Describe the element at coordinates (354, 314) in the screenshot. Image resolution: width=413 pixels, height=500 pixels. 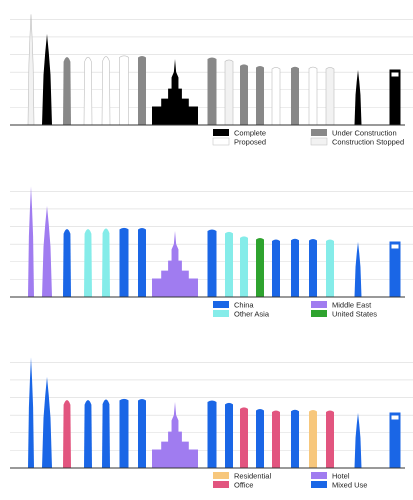
I see `legend-label-united_states: United States` at that location.